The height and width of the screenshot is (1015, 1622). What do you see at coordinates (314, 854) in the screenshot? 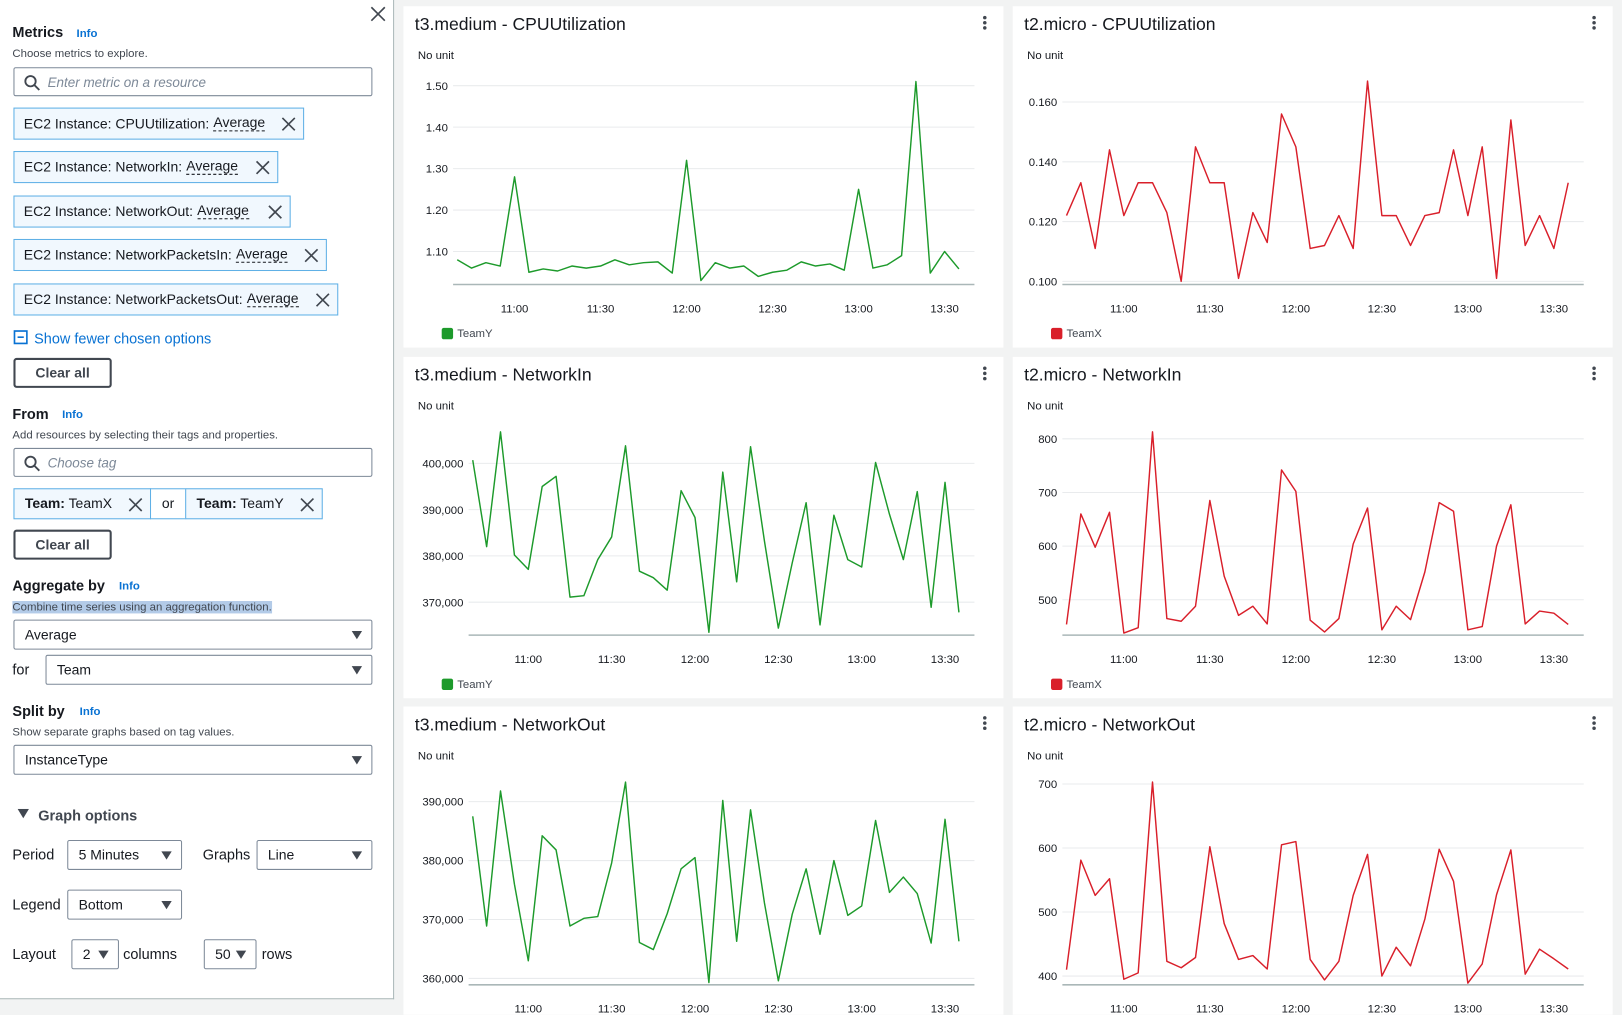
I see `graphs-select: Line` at bounding box center [314, 854].